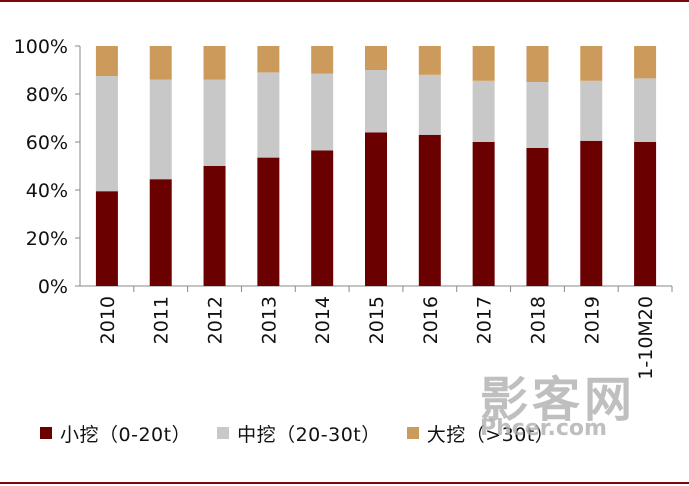 This screenshot has height=486, width=689. Describe the element at coordinates (431, 320) in the screenshot. I see `x-tick-label: 2016` at that location.